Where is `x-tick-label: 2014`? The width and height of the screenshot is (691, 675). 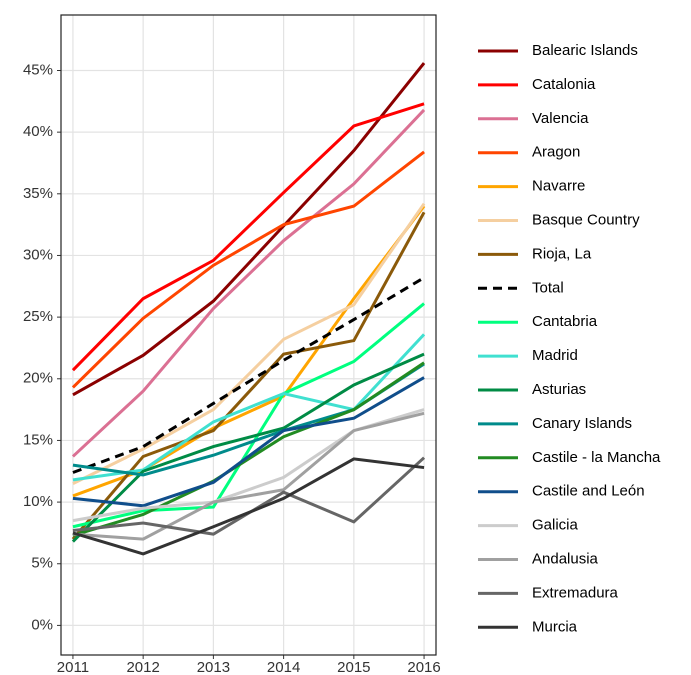
x-tick-label: 2014 is located at coordinates (283, 667).